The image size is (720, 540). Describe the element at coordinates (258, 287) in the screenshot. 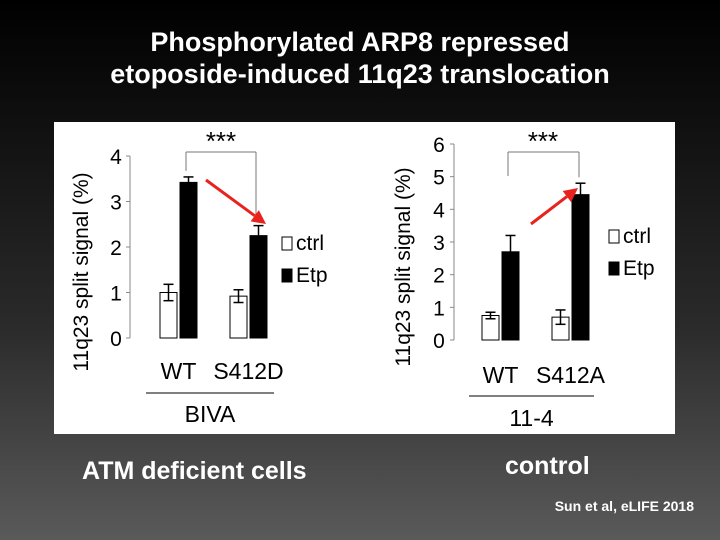

I see `bar-etp-s412d` at that location.